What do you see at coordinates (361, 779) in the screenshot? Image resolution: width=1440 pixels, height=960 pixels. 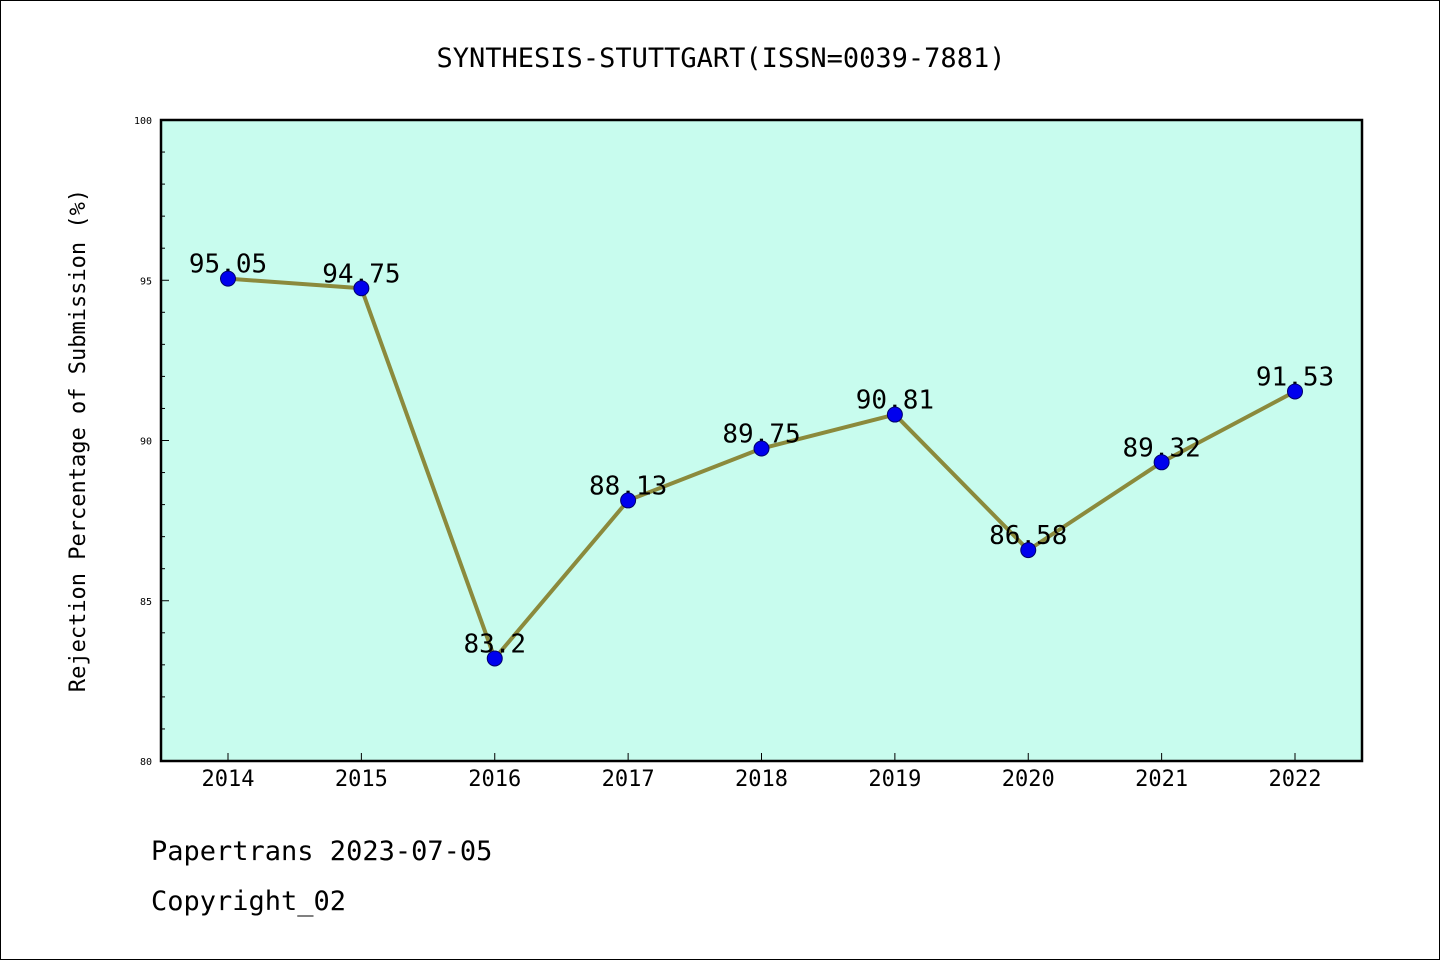 I see `x-tick-label: 2015` at bounding box center [361, 779].